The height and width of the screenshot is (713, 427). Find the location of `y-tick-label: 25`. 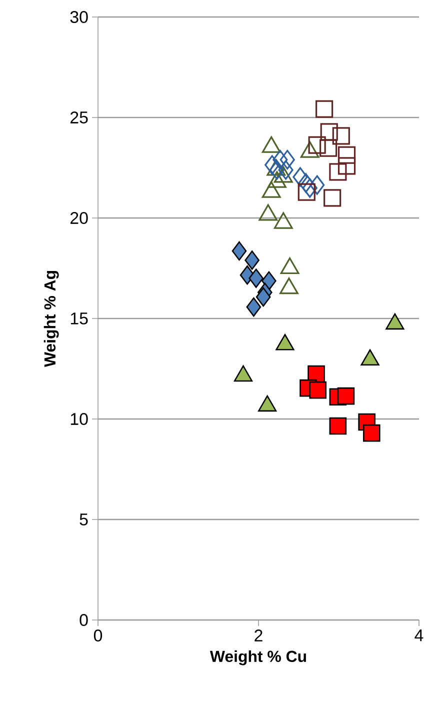

y-tick-label: 25 is located at coordinates (79, 117).